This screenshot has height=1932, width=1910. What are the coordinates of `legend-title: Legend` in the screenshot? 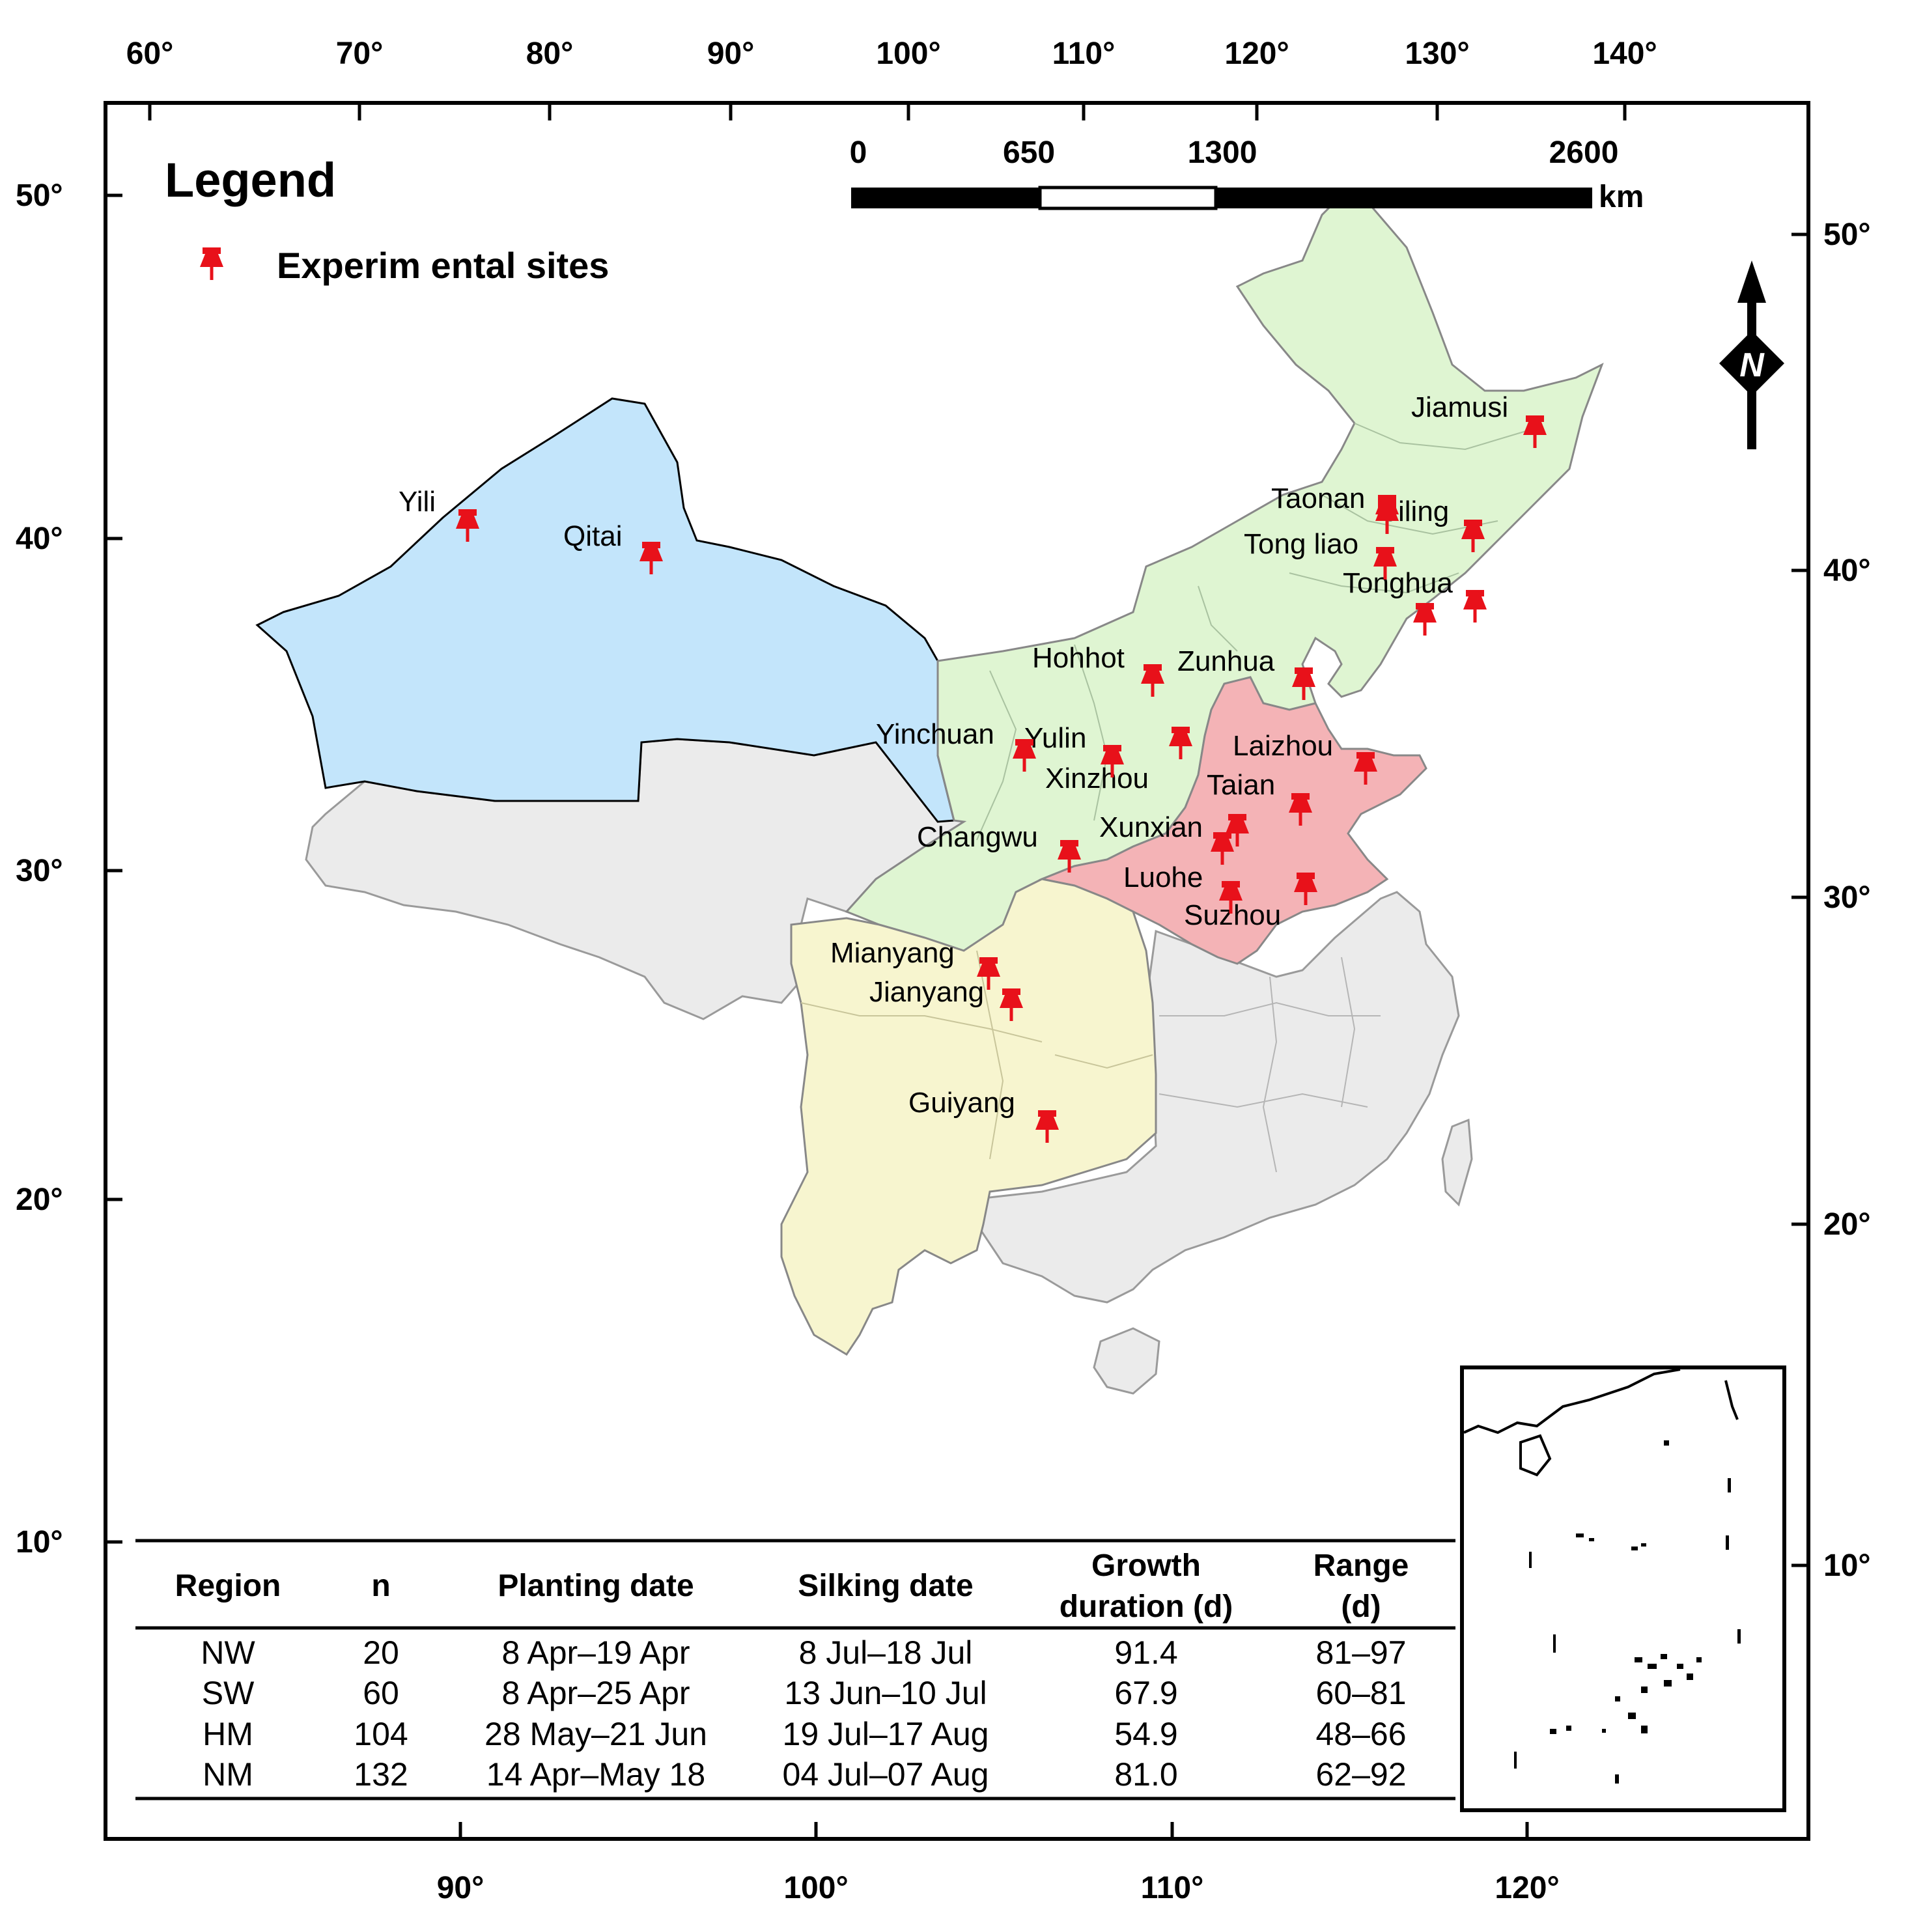 It's located at (251, 180).